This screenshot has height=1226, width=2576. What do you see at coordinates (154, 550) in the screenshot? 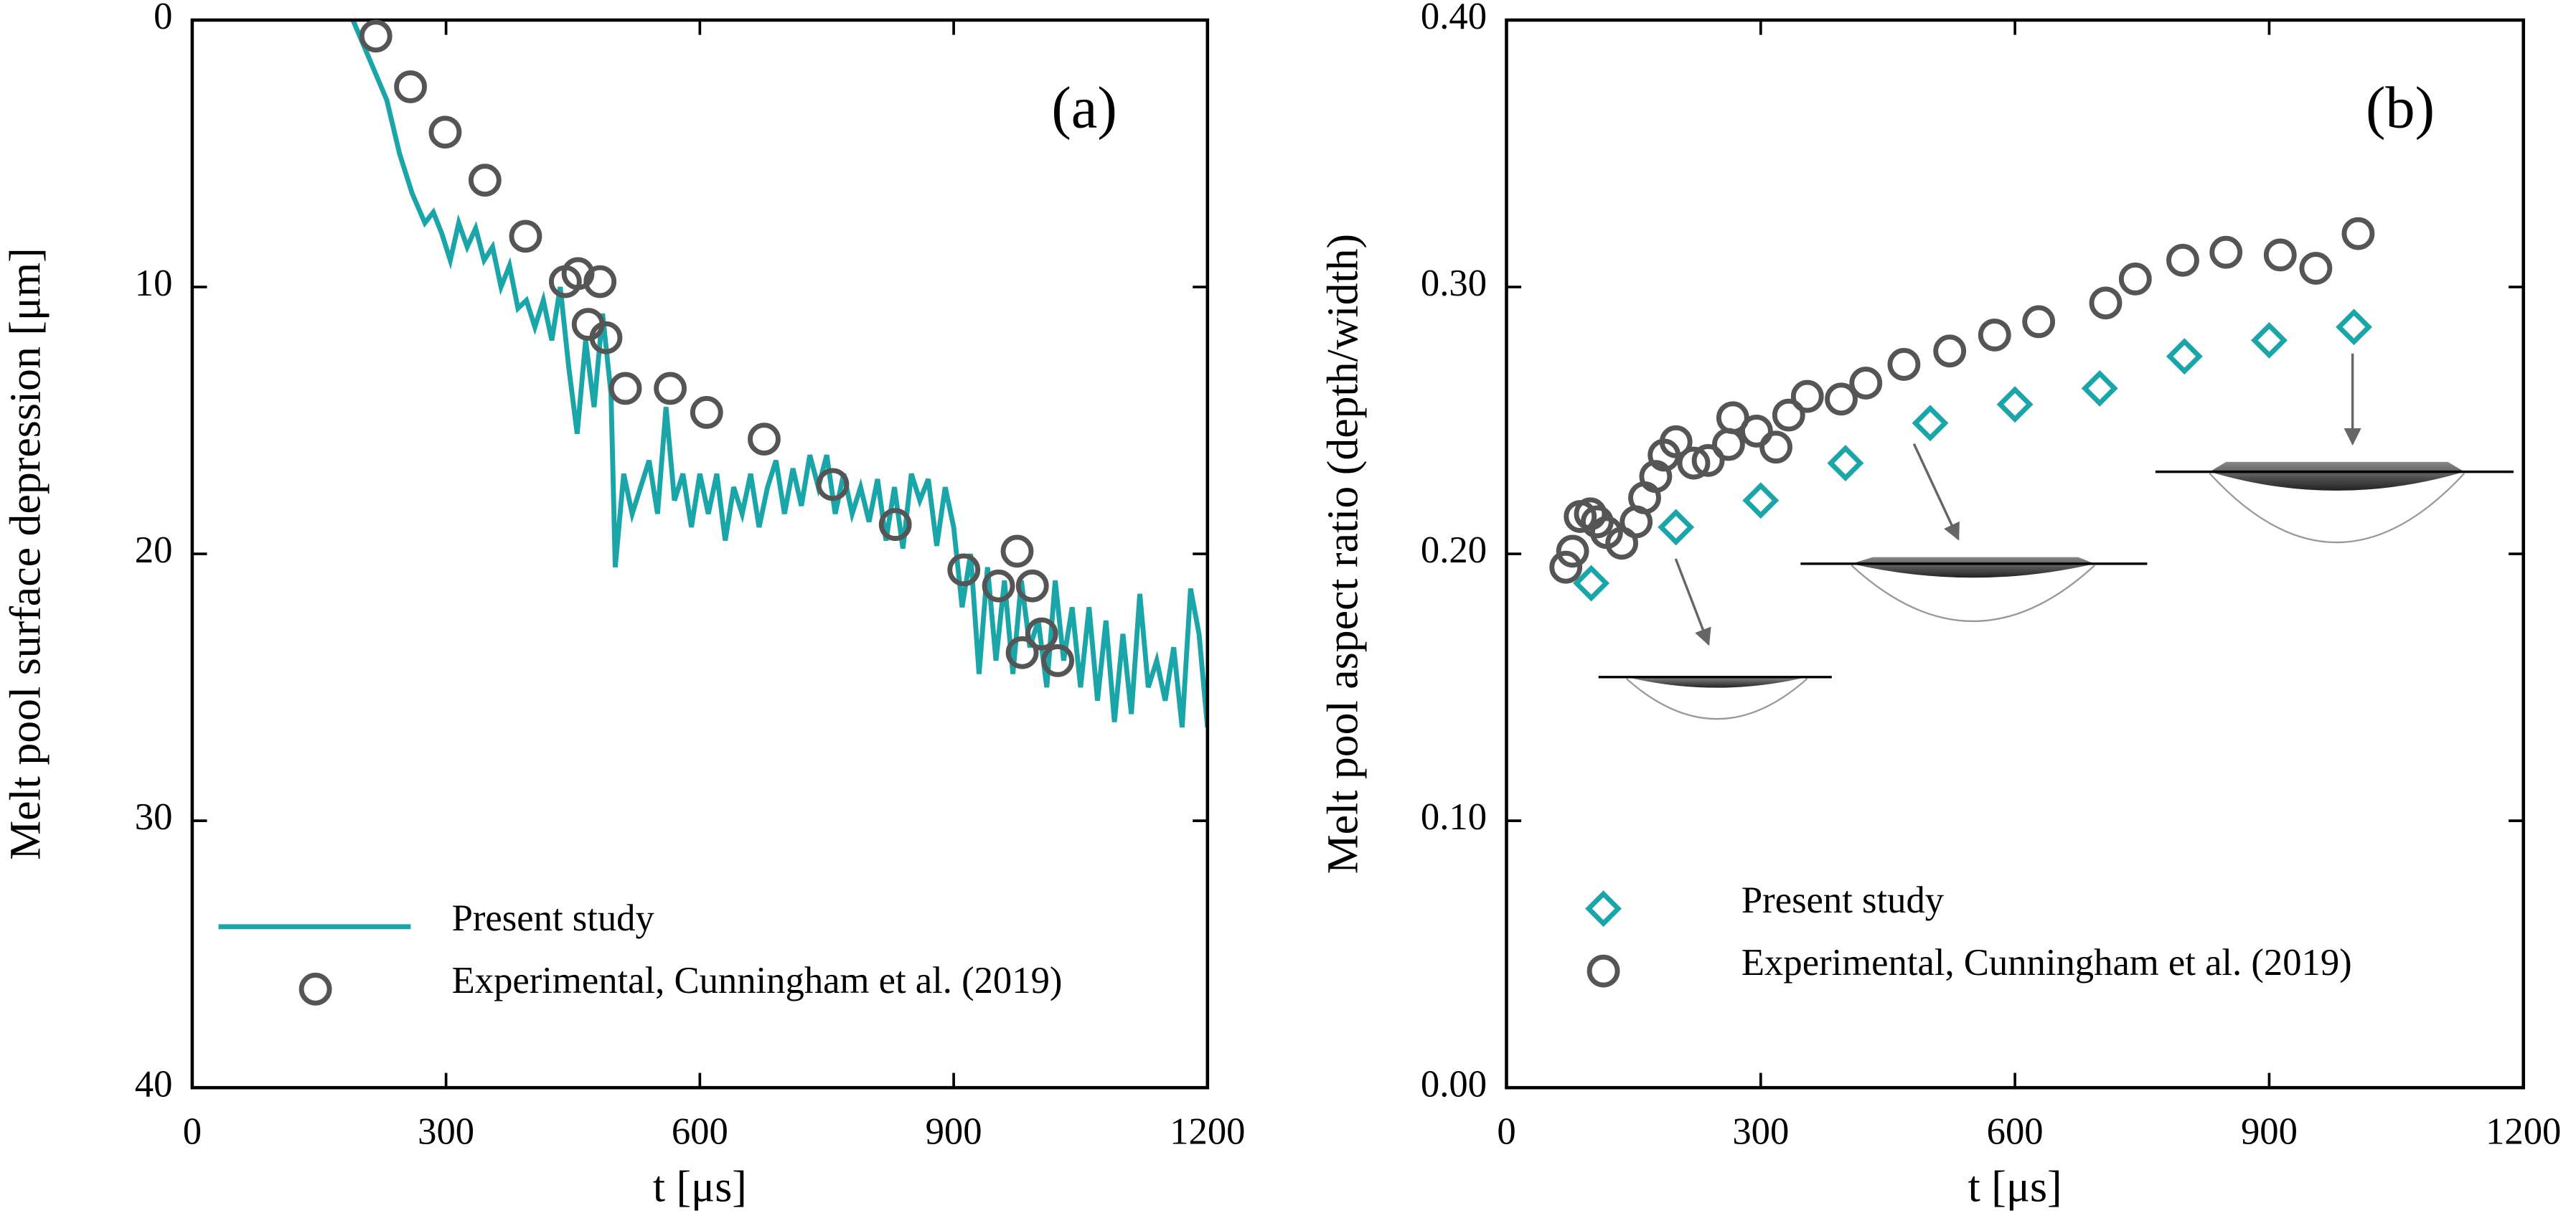
I see `y-tick-label: 20` at bounding box center [154, 550].